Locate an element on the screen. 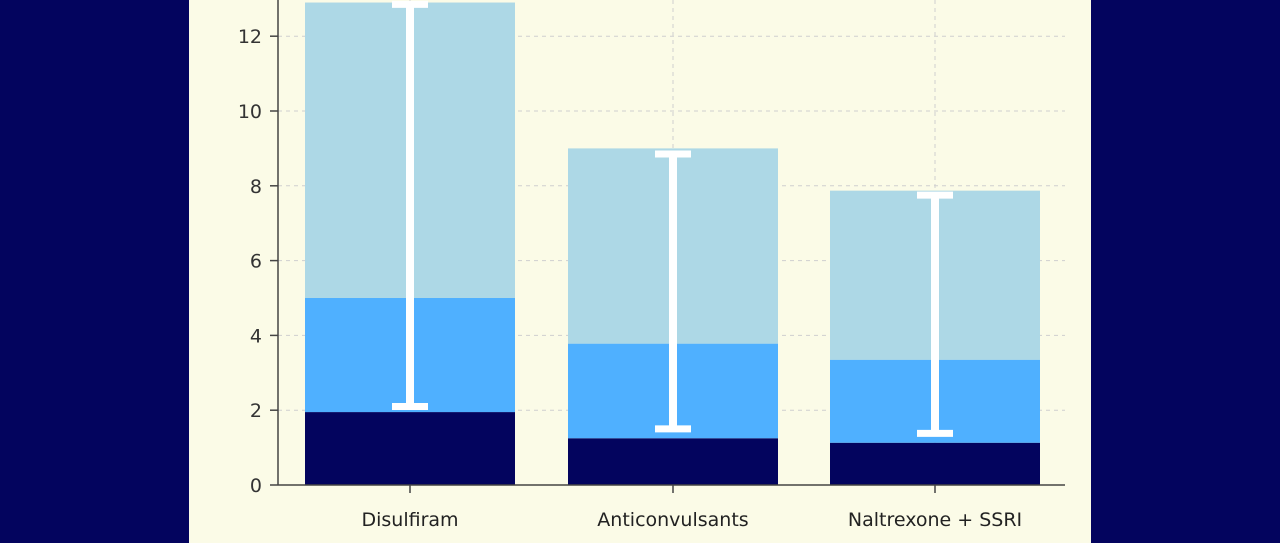 The width and height of the screenshot is (1280, 543). y-tick-label: 8 is located at coordinates (256, 187).